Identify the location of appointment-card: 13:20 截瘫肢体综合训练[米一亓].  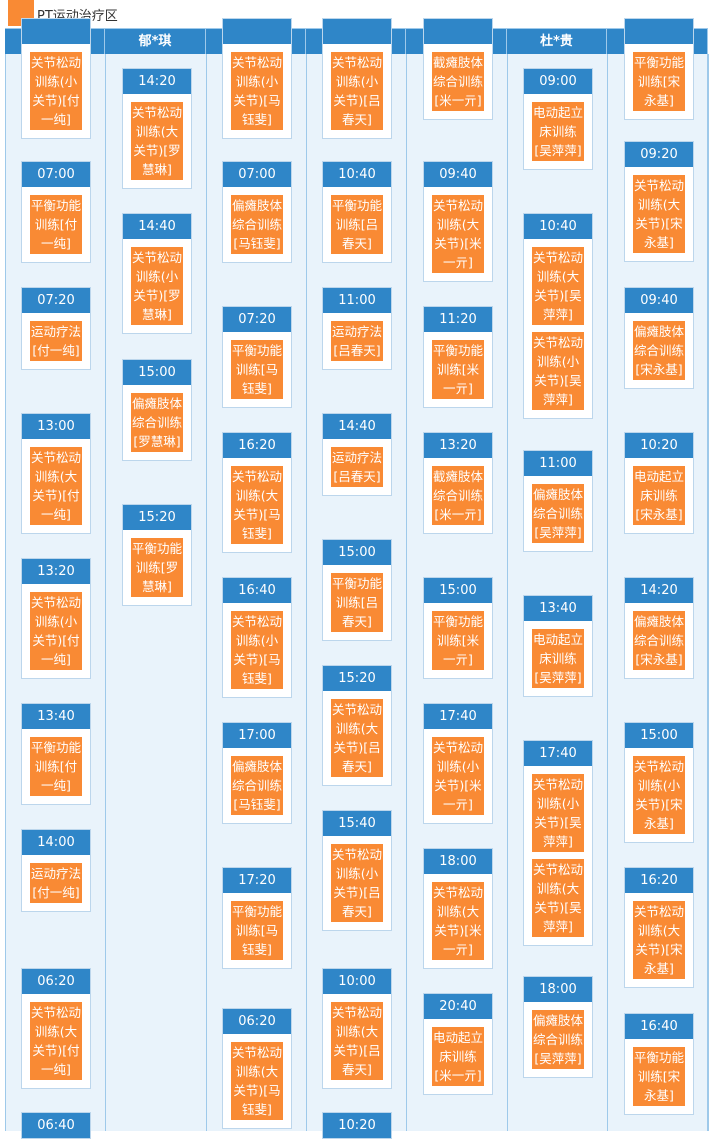
(458, 483).